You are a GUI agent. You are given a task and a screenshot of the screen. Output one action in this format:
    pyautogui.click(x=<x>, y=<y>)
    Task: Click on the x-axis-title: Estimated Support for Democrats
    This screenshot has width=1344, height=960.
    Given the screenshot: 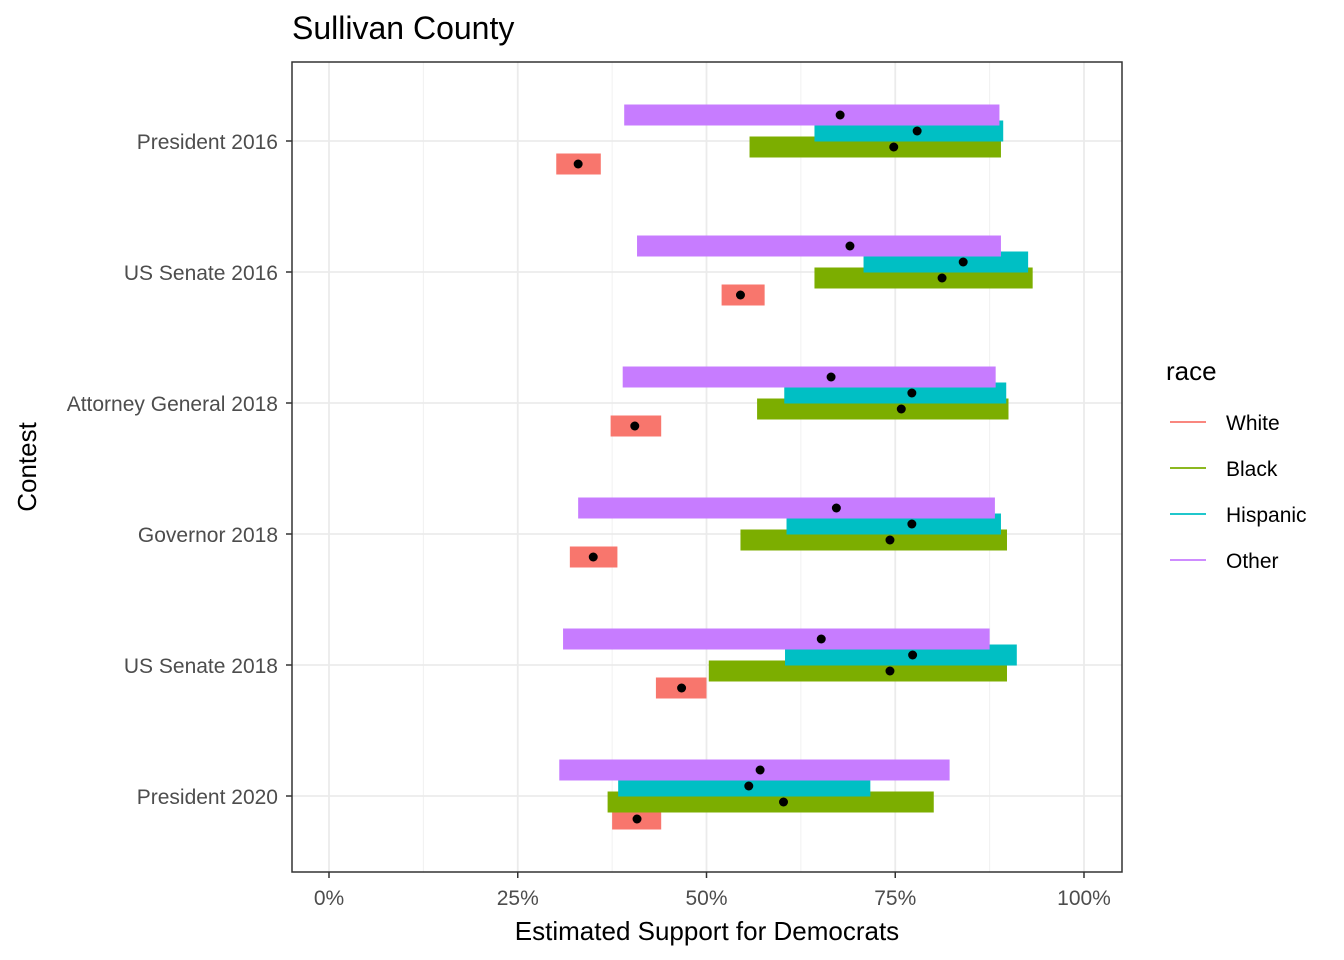 What is the action you would take?
    pyautogui.click(x=707, y=931)
    